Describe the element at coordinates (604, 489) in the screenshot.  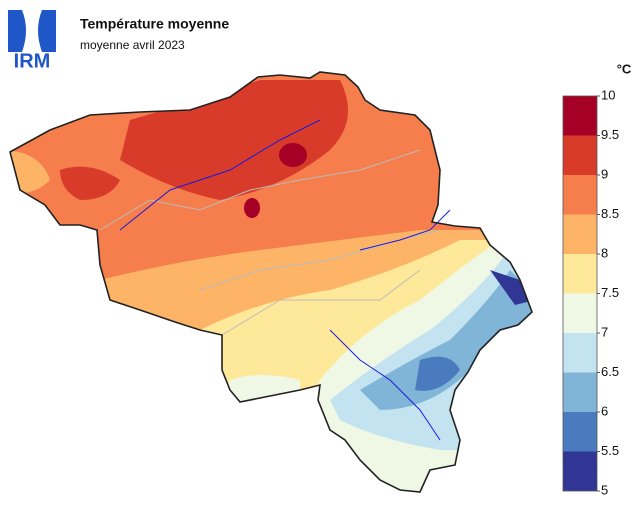
I see `legend-tick-label: 5` at that location.